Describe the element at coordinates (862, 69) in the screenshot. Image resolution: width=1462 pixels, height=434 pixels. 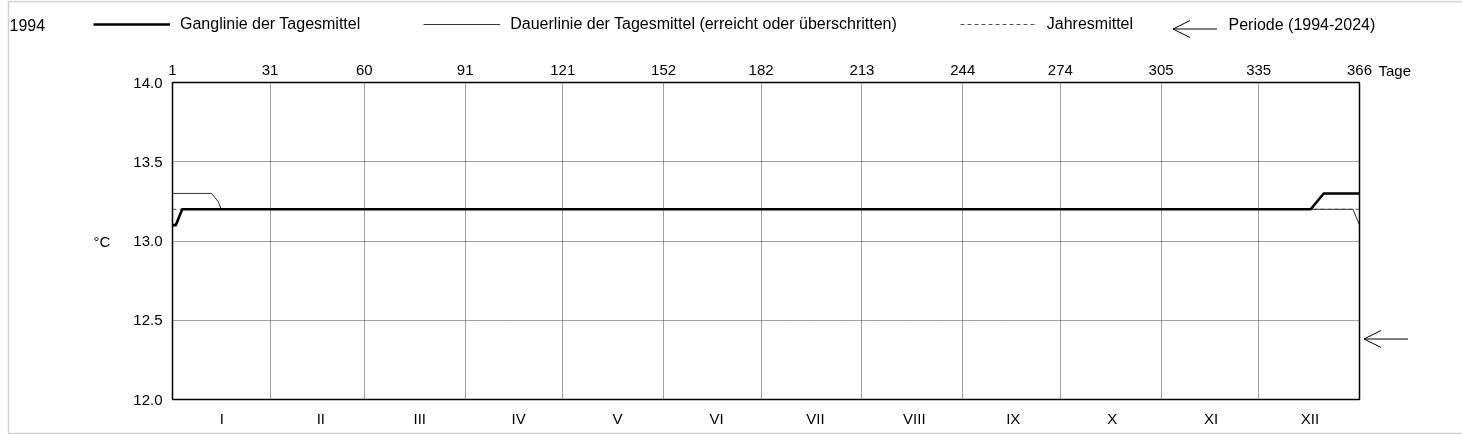
I see `x2-tick-label: 213` at that location.